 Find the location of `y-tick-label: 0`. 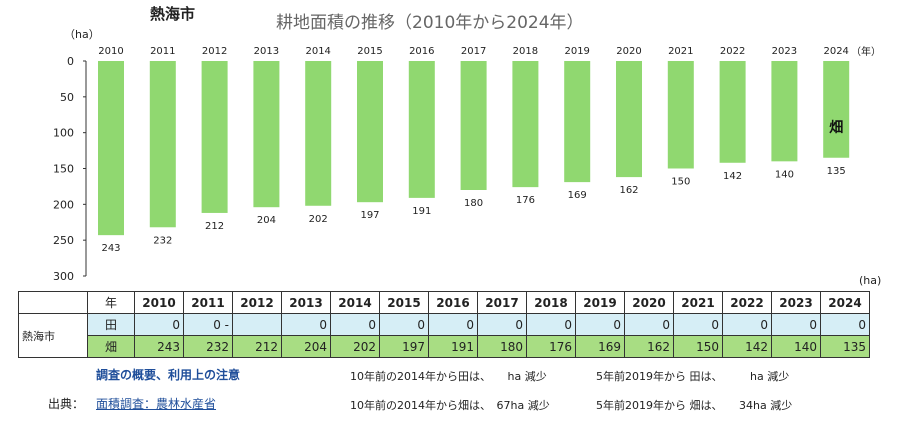

y-tick-label: 0 is located at coordinates (70, 61).